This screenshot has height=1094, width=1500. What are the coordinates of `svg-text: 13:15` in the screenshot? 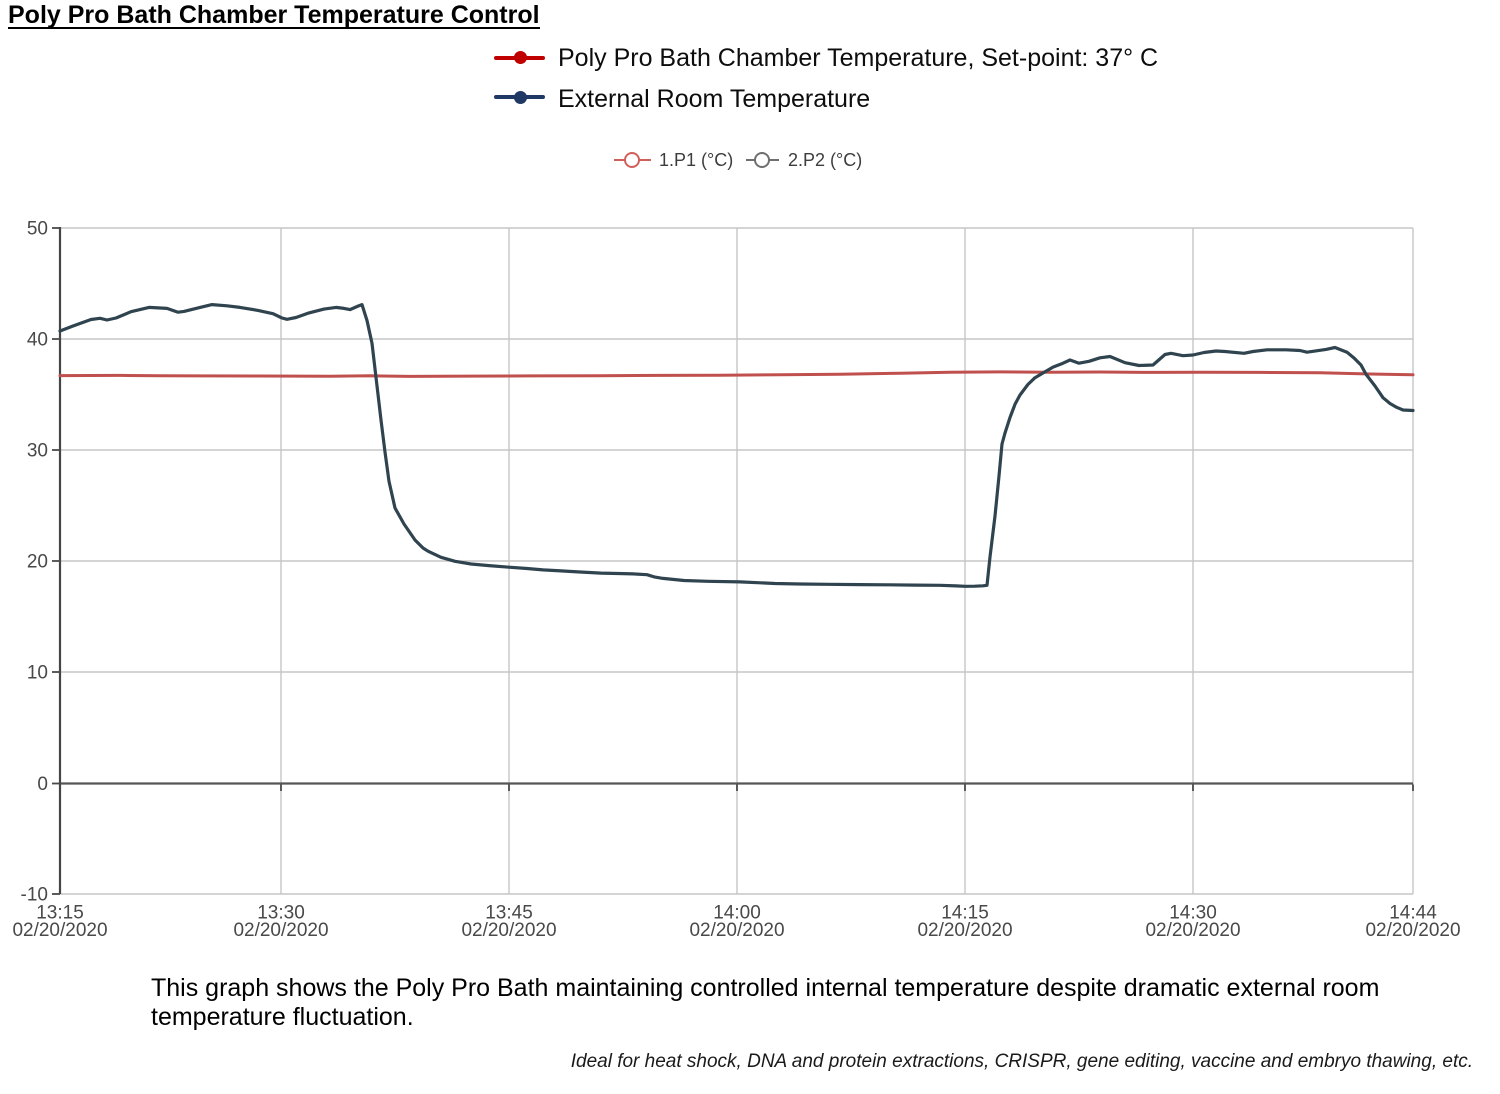 It's located at (60, 913).